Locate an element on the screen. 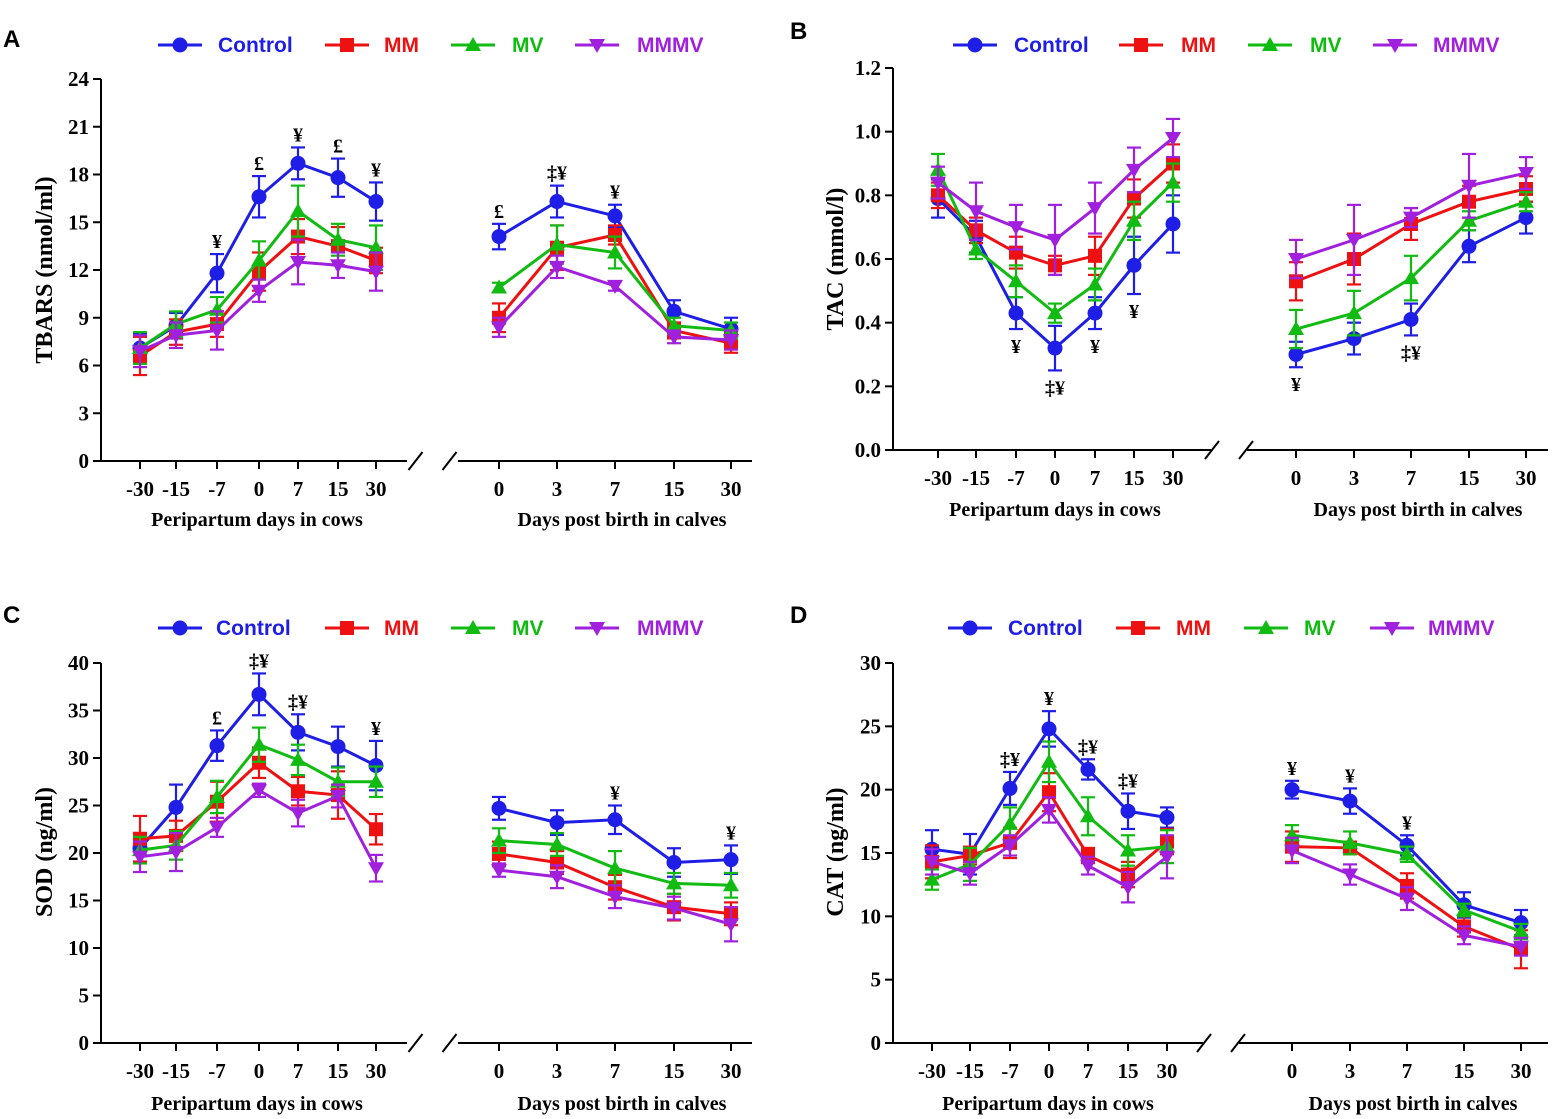 The width and height of the screenshot is (1559, 1119). legend-label: MM is located at coordinates (401, 45).